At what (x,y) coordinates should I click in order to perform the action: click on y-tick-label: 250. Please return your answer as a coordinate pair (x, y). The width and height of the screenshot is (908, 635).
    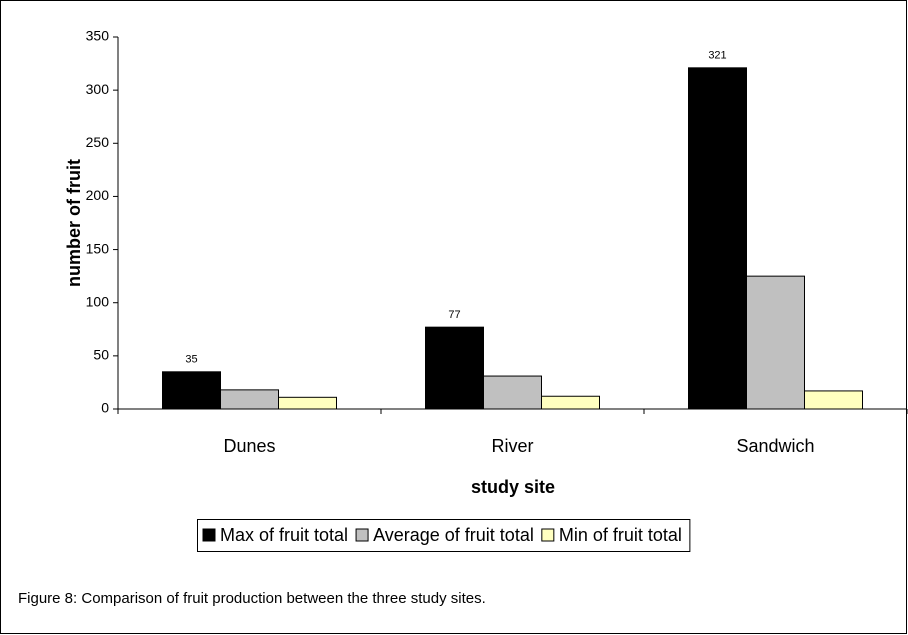
    Looking at the image, I should click on (98, 142).